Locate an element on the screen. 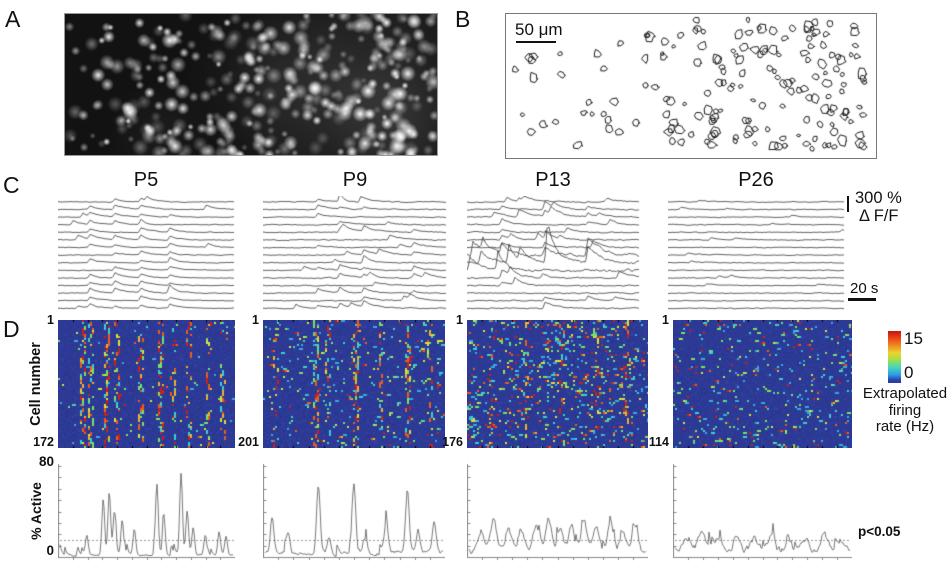  traces-p9 is located at coordinates (355, 253).